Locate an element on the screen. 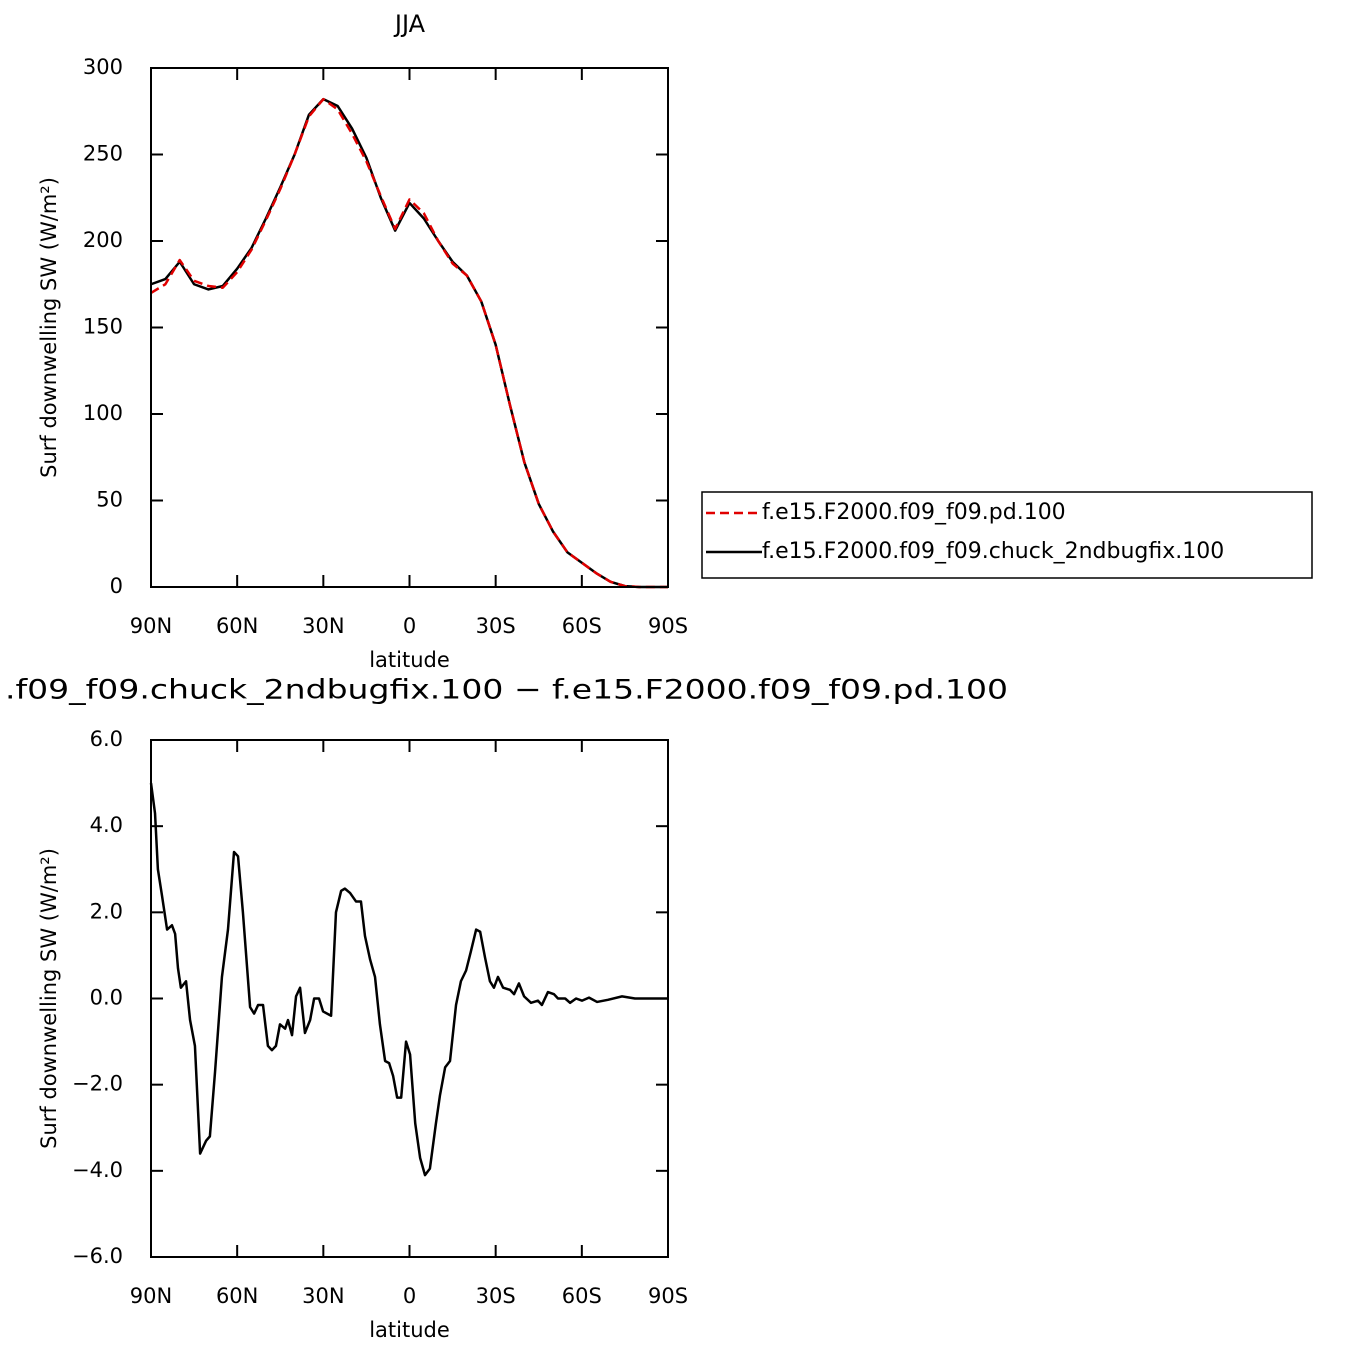 The height and width of the screenshot is (1352, 1349). y-tick-label: 0.0 is located at coordinates (106, 998).